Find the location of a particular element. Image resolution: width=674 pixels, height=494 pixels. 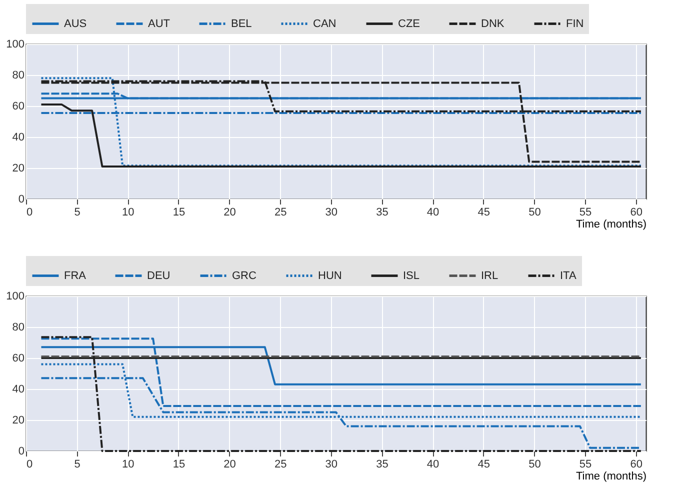

legend-label: AUT is located at coordinates (159, 24).